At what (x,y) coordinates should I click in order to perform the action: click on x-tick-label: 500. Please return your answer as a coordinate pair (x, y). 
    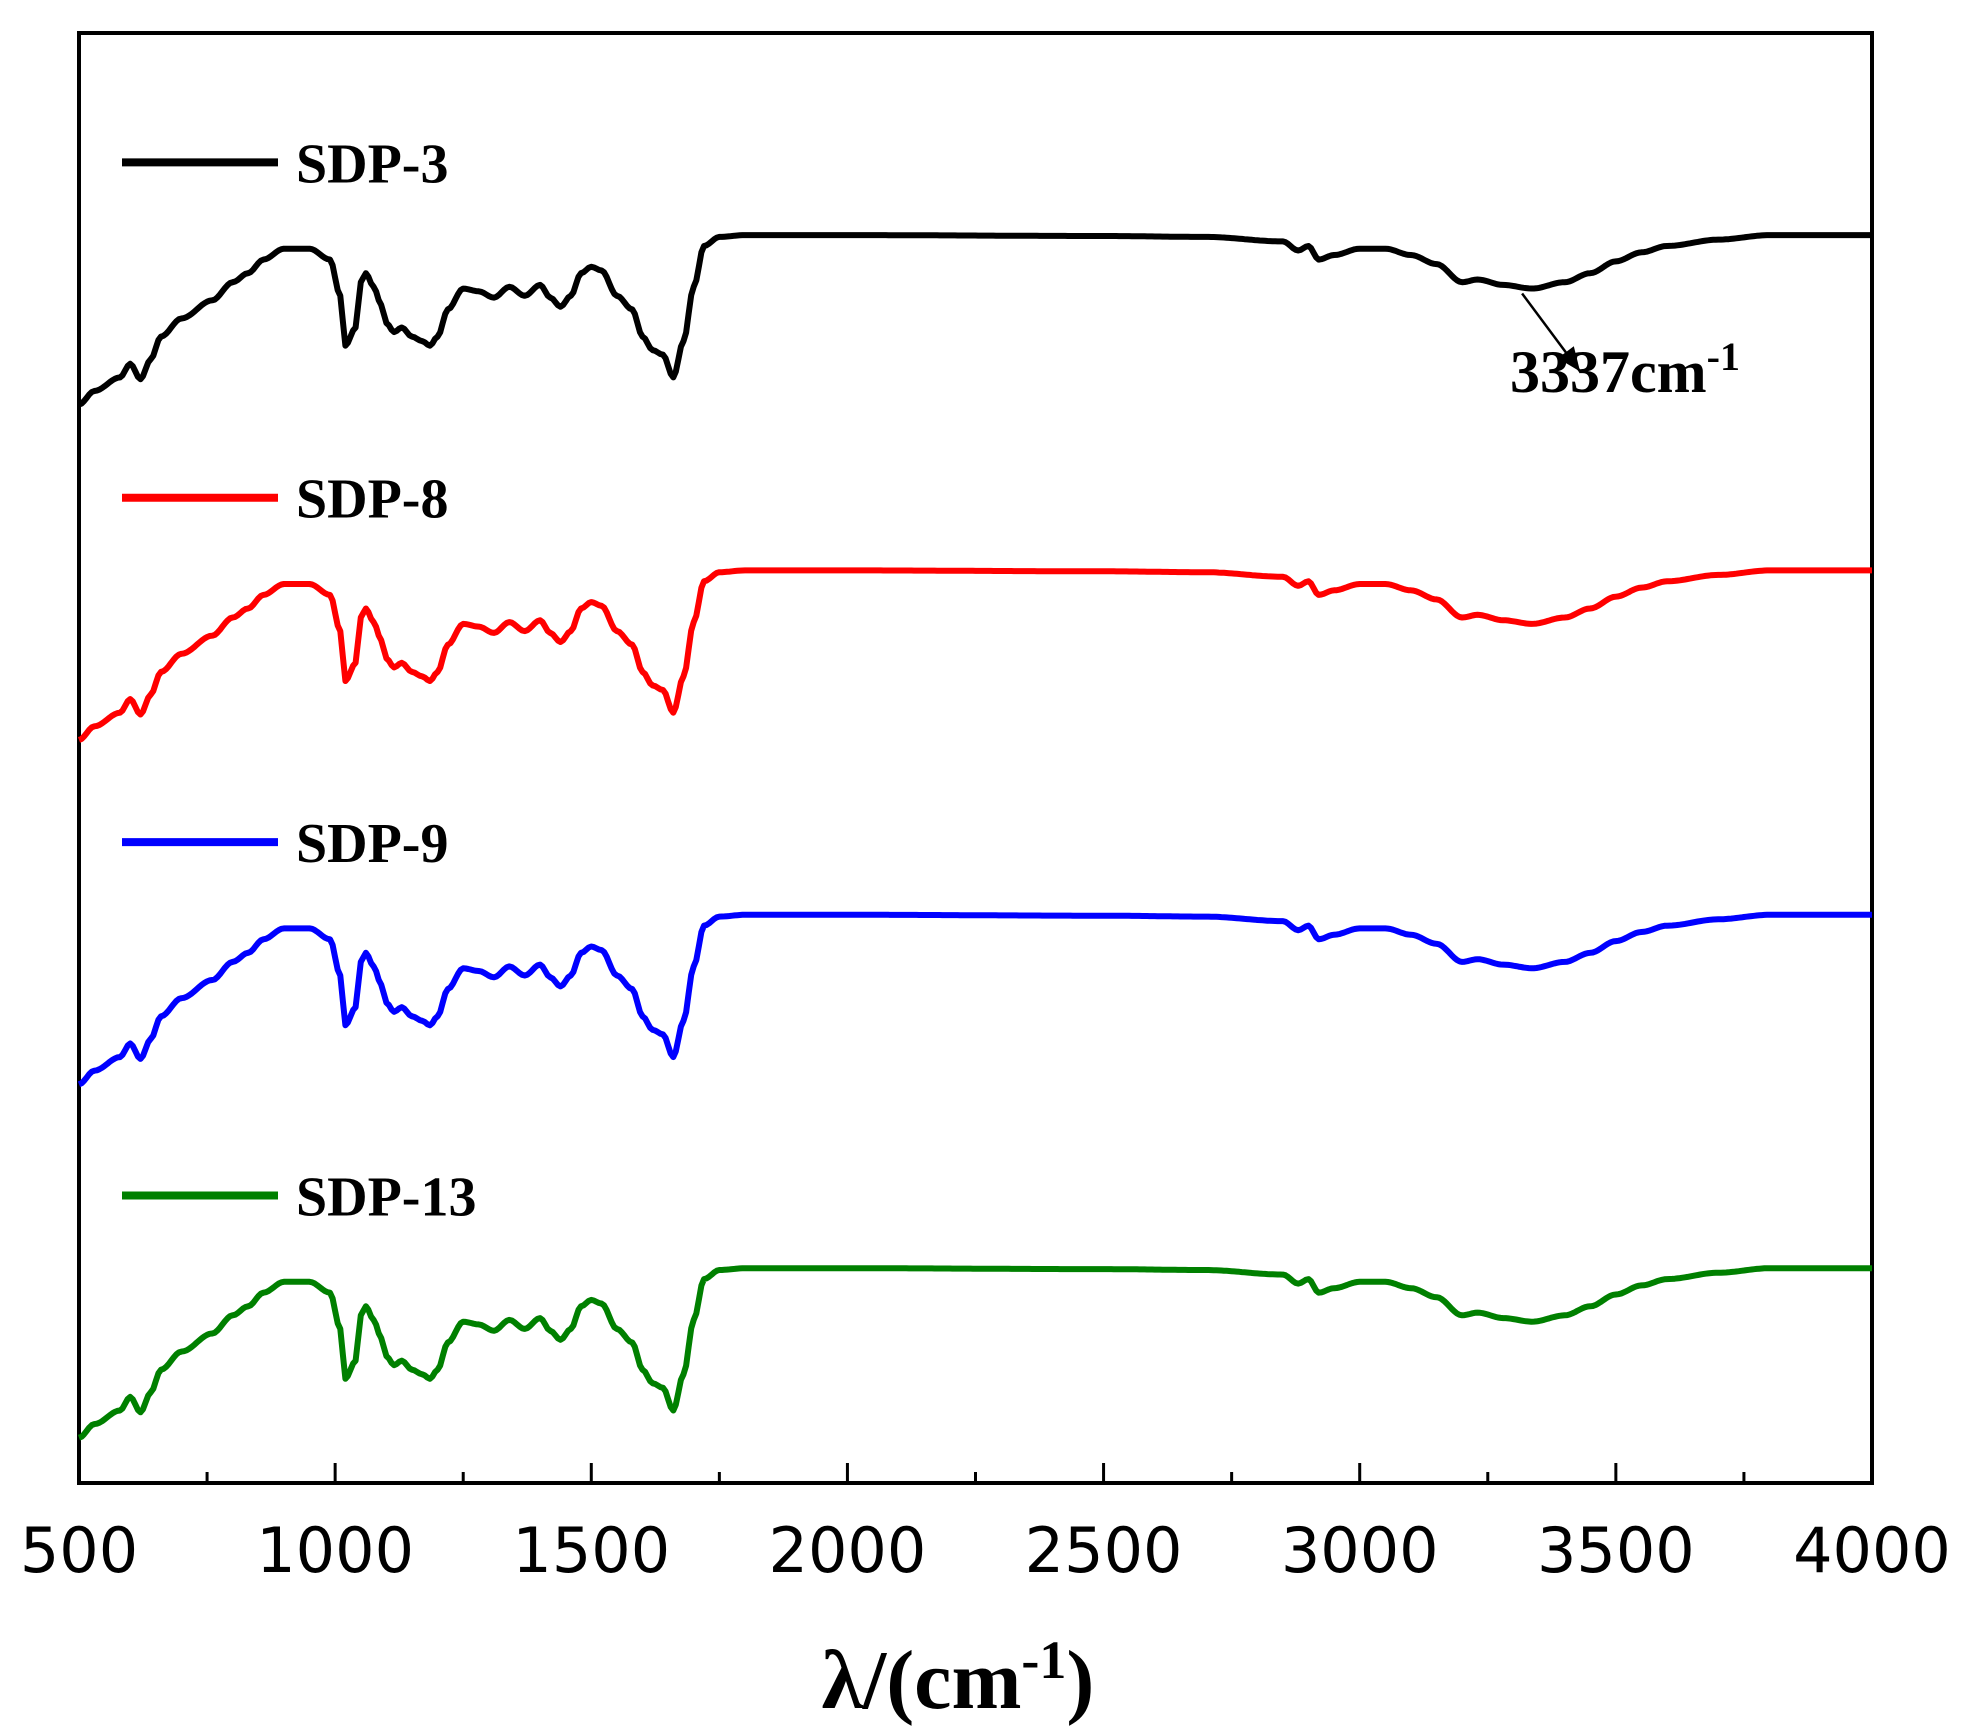
    Looking at the image, I should click on (79, 1550).